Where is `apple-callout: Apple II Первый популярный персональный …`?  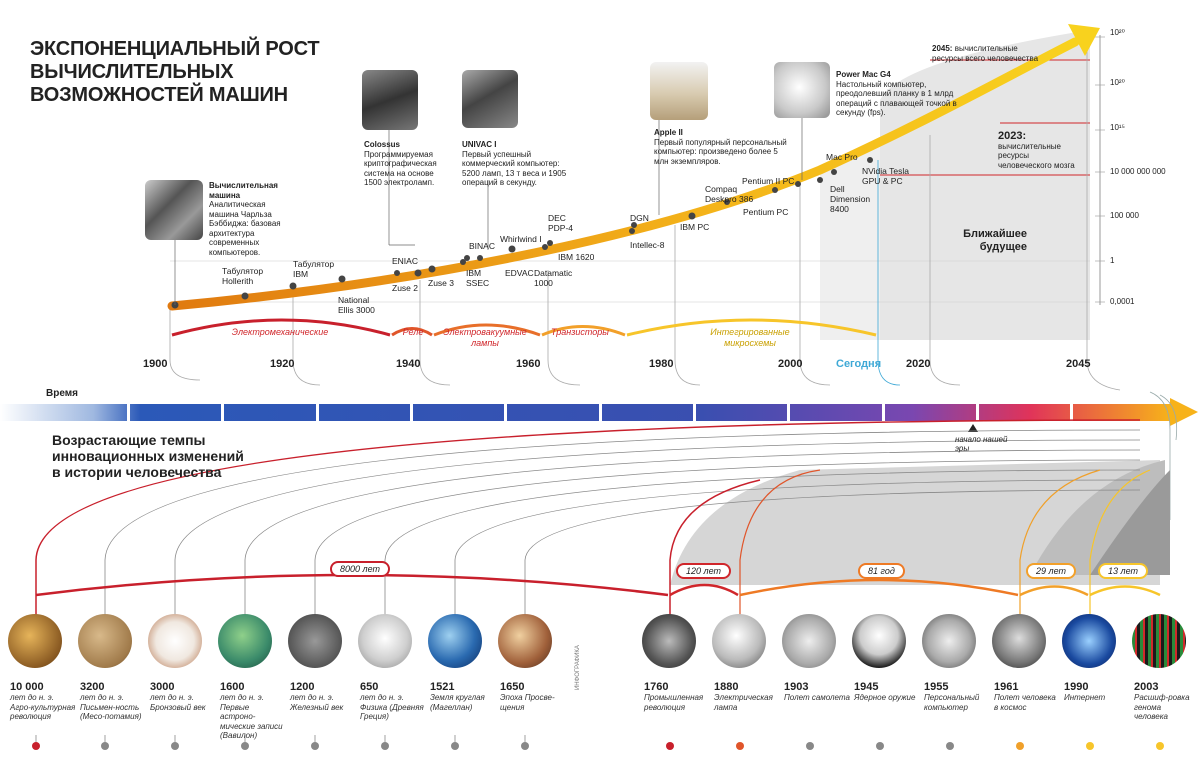 apple-callout: Apple II Первый популярный персональный … is located at coordinates (724, 147).